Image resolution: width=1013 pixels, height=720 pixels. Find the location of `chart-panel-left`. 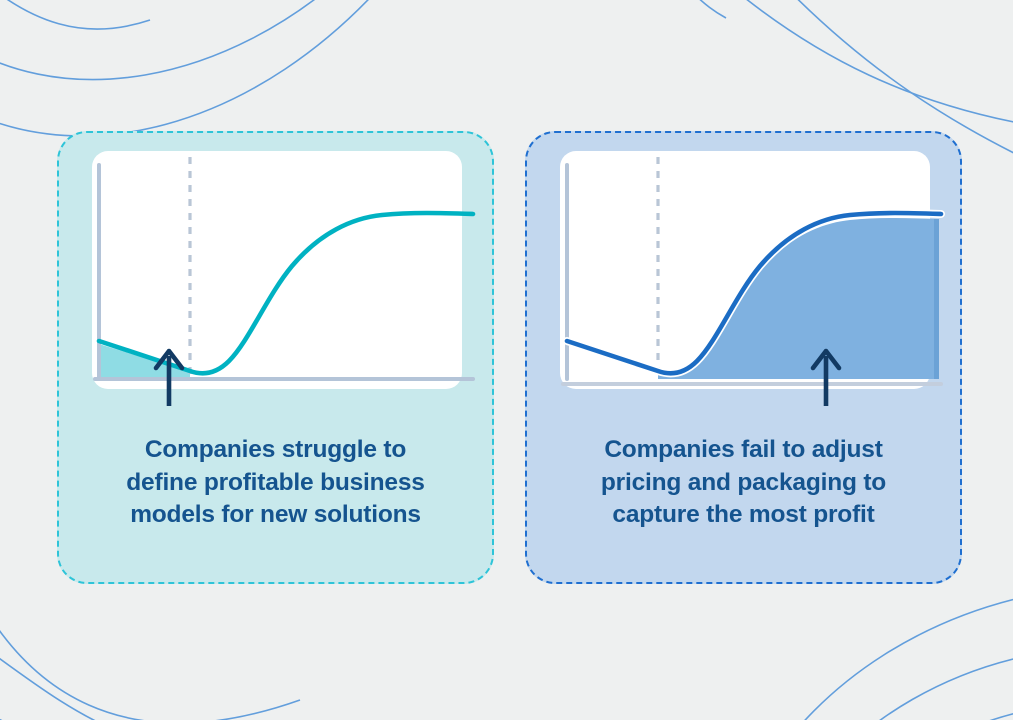

chart-panel-left is located at coordinates (277, 270).